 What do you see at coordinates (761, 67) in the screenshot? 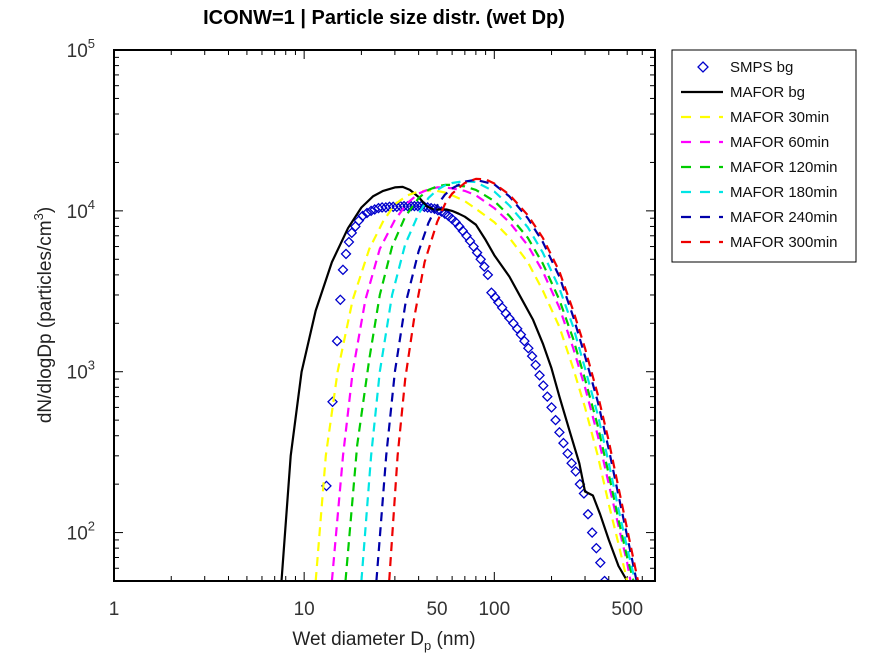
I see `legend-label-smps-bg: SMPS bg` at bounding box center [761, 67].